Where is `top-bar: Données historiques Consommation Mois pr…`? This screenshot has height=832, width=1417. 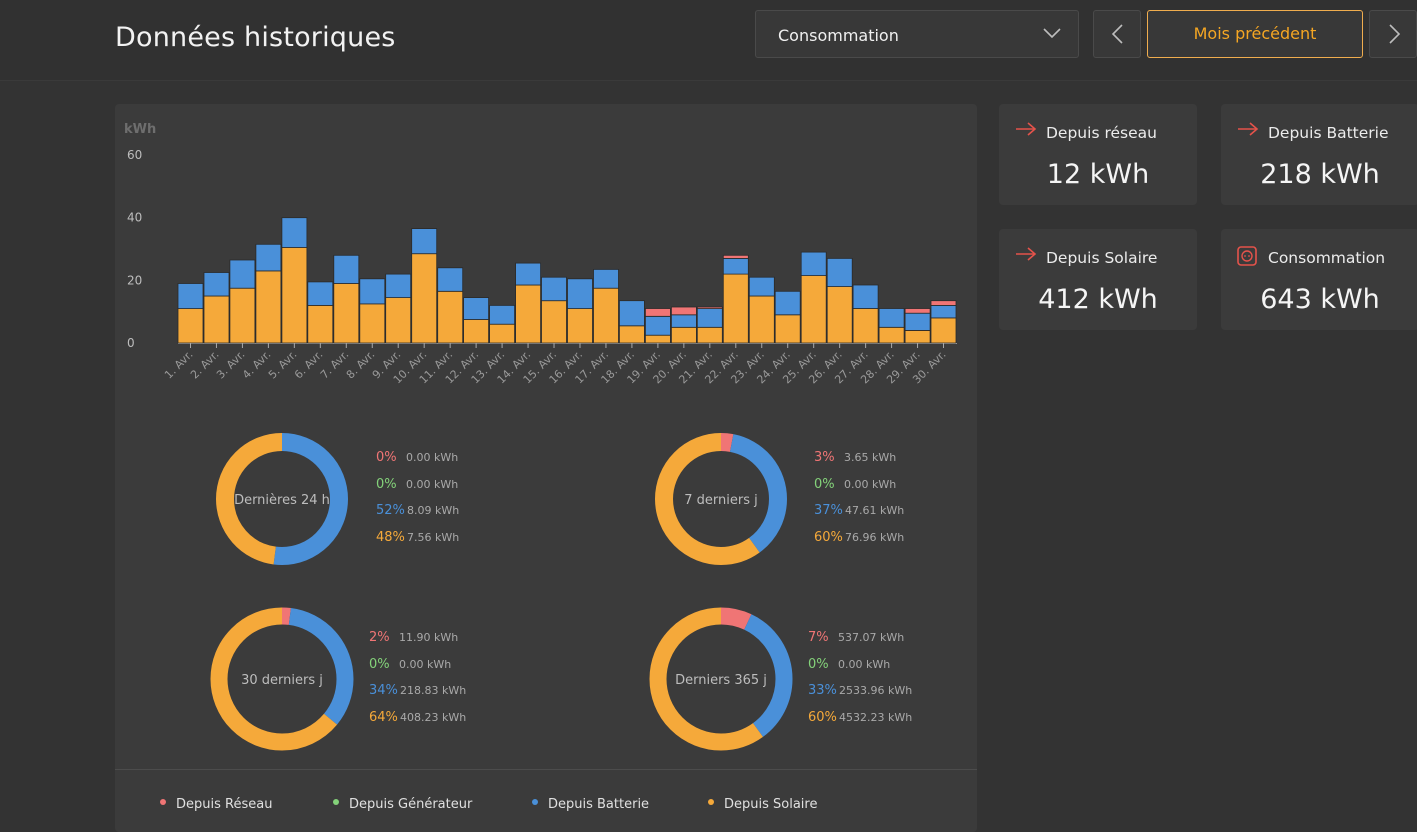
top-bar: Données historiques Consommation Mois pr… is located at coordinates (708, 40).